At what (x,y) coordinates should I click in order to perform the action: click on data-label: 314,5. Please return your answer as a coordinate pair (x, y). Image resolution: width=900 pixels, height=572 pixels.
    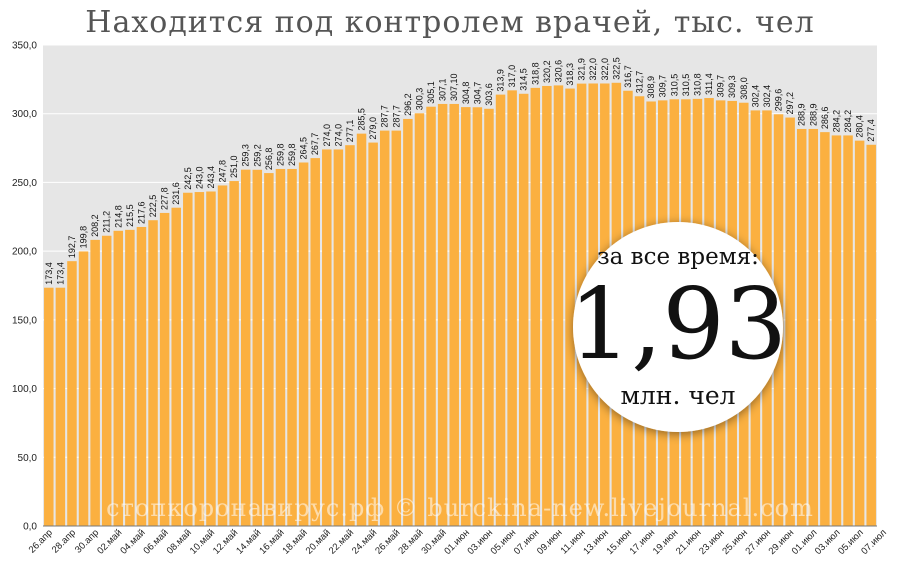
    Looking at the image, I should click on (524, 79).